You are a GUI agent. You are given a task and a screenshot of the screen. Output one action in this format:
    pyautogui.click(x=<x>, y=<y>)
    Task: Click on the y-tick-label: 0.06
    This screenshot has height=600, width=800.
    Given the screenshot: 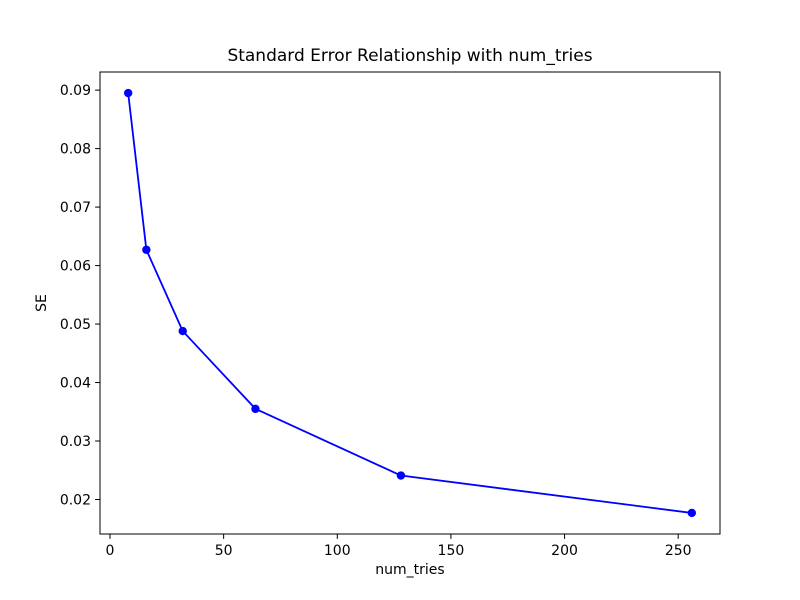 What is the action you would take?
    pyautogui.click(x=75, y=267)
    